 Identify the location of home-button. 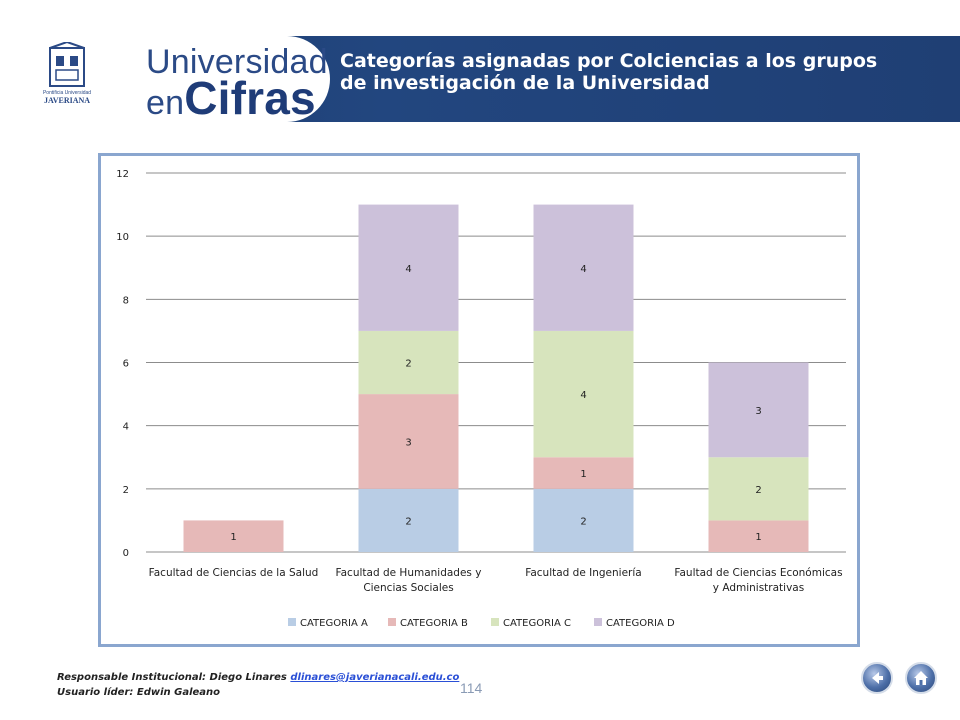
(921, 678).